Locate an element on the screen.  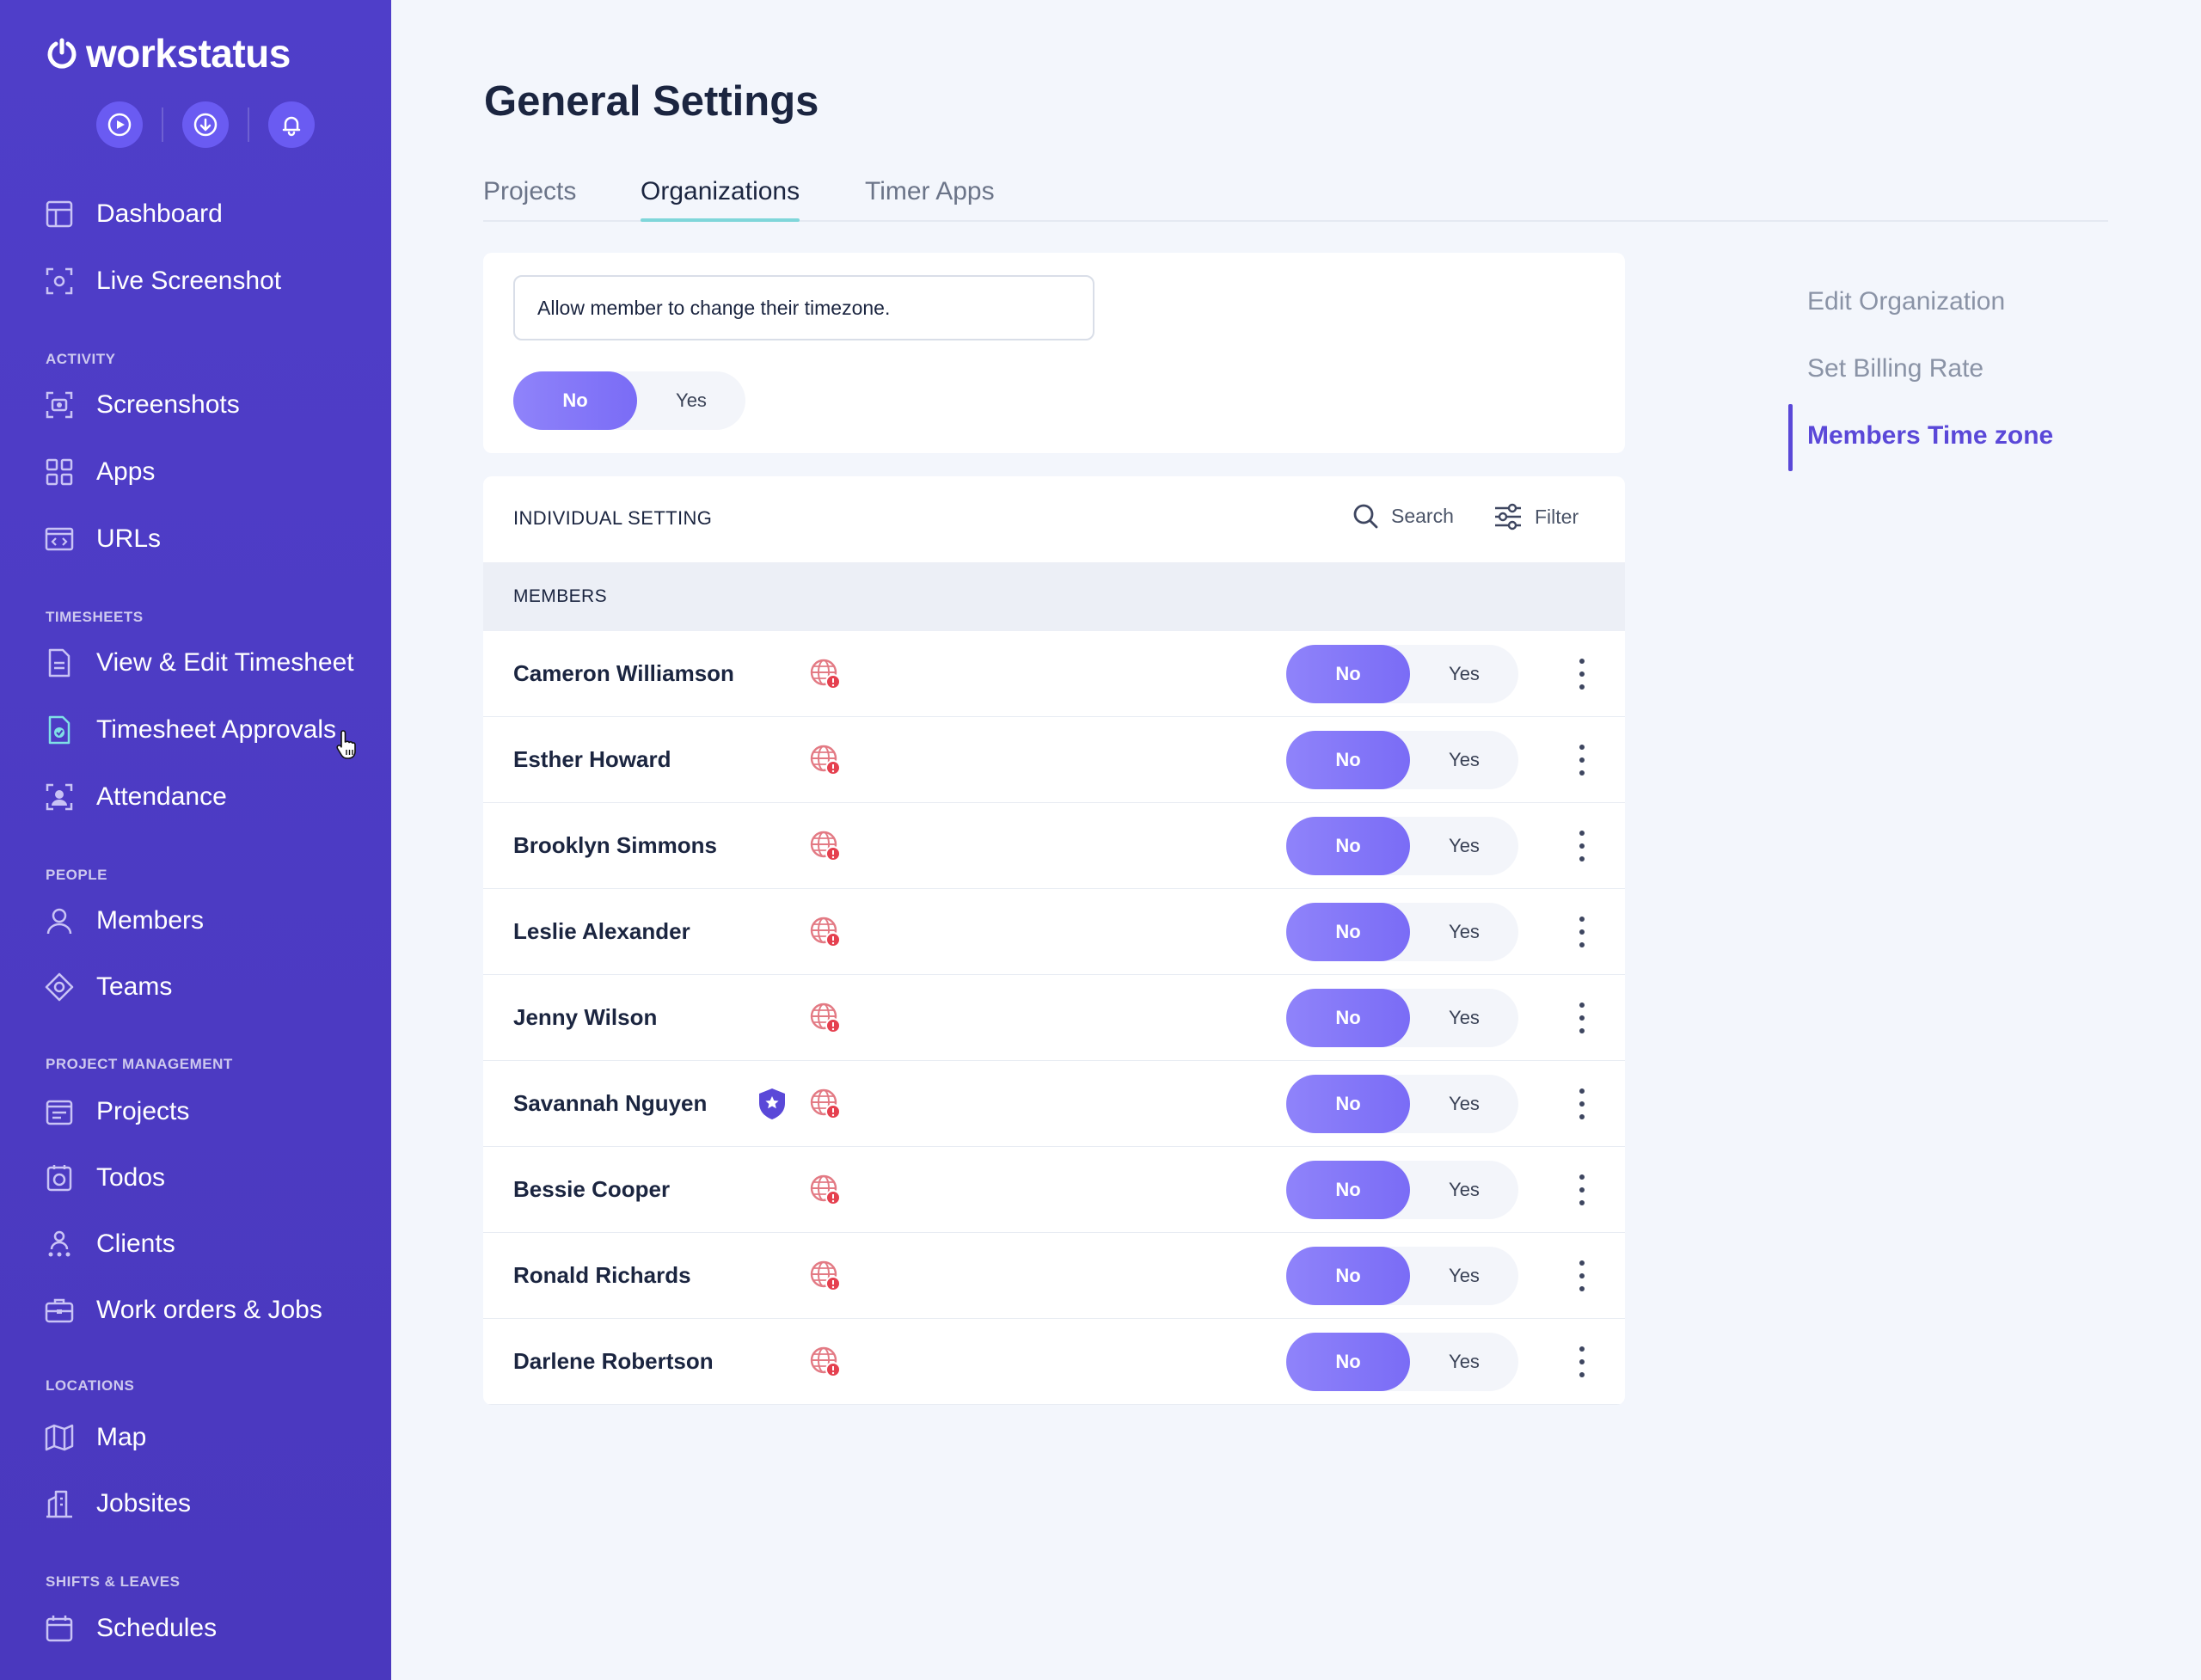
sidebar-item-map: Map is located at coordinates (94, 1438).